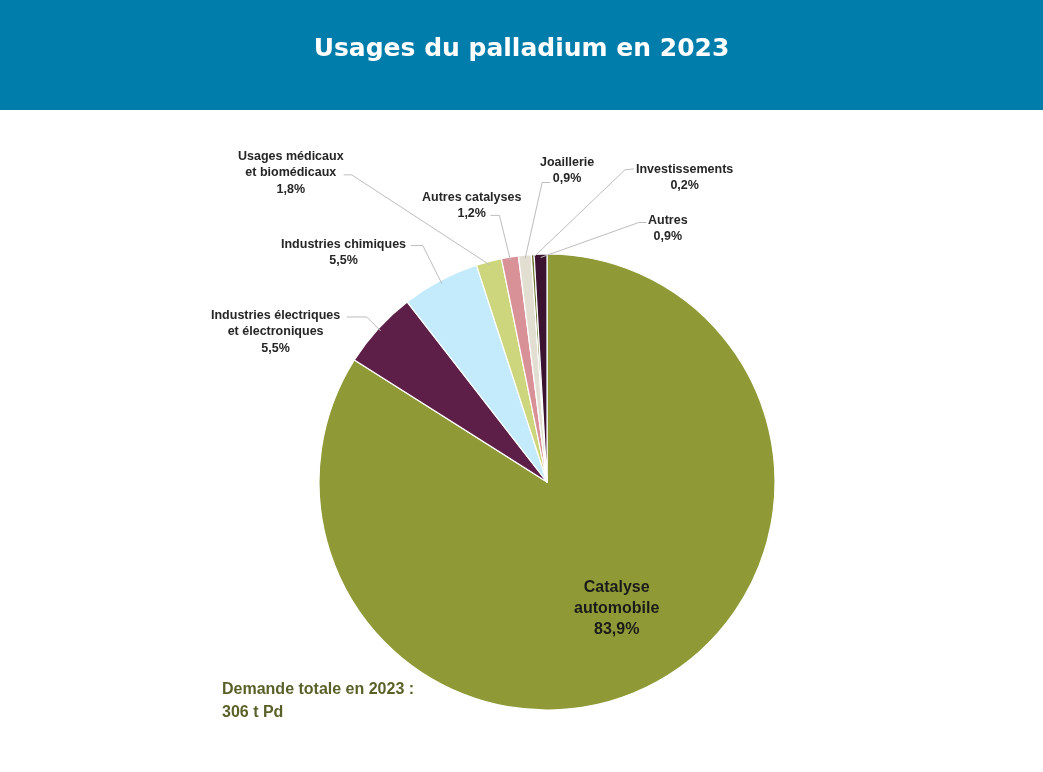 This screenshot has height=772, width=1043. What do you see at coordinates (276, 323) in the screenshot?
I see `slice-label: Industries électriques et électroniques` at bounding box center [276, 323].